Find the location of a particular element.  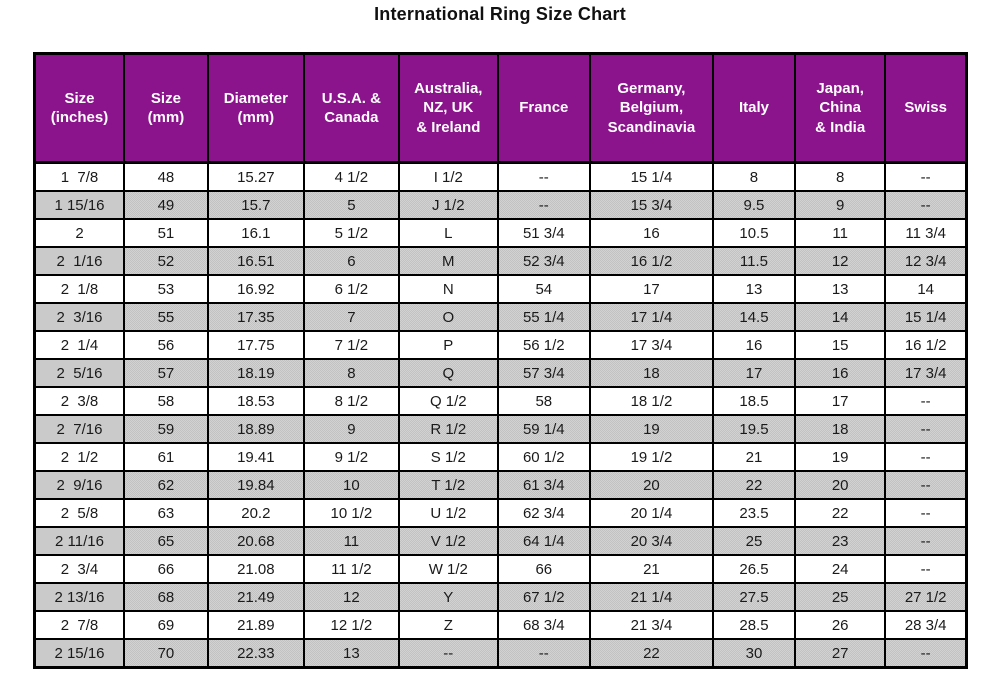

cell: Y is located at coordinates (448, 597).